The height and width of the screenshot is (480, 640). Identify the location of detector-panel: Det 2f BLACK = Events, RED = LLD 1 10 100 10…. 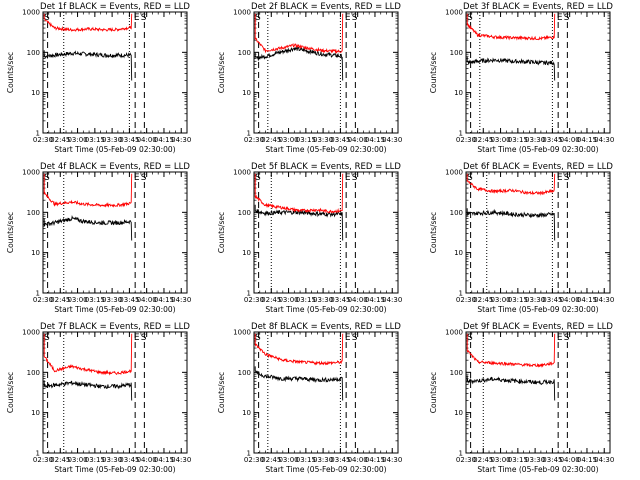
(309, 78).